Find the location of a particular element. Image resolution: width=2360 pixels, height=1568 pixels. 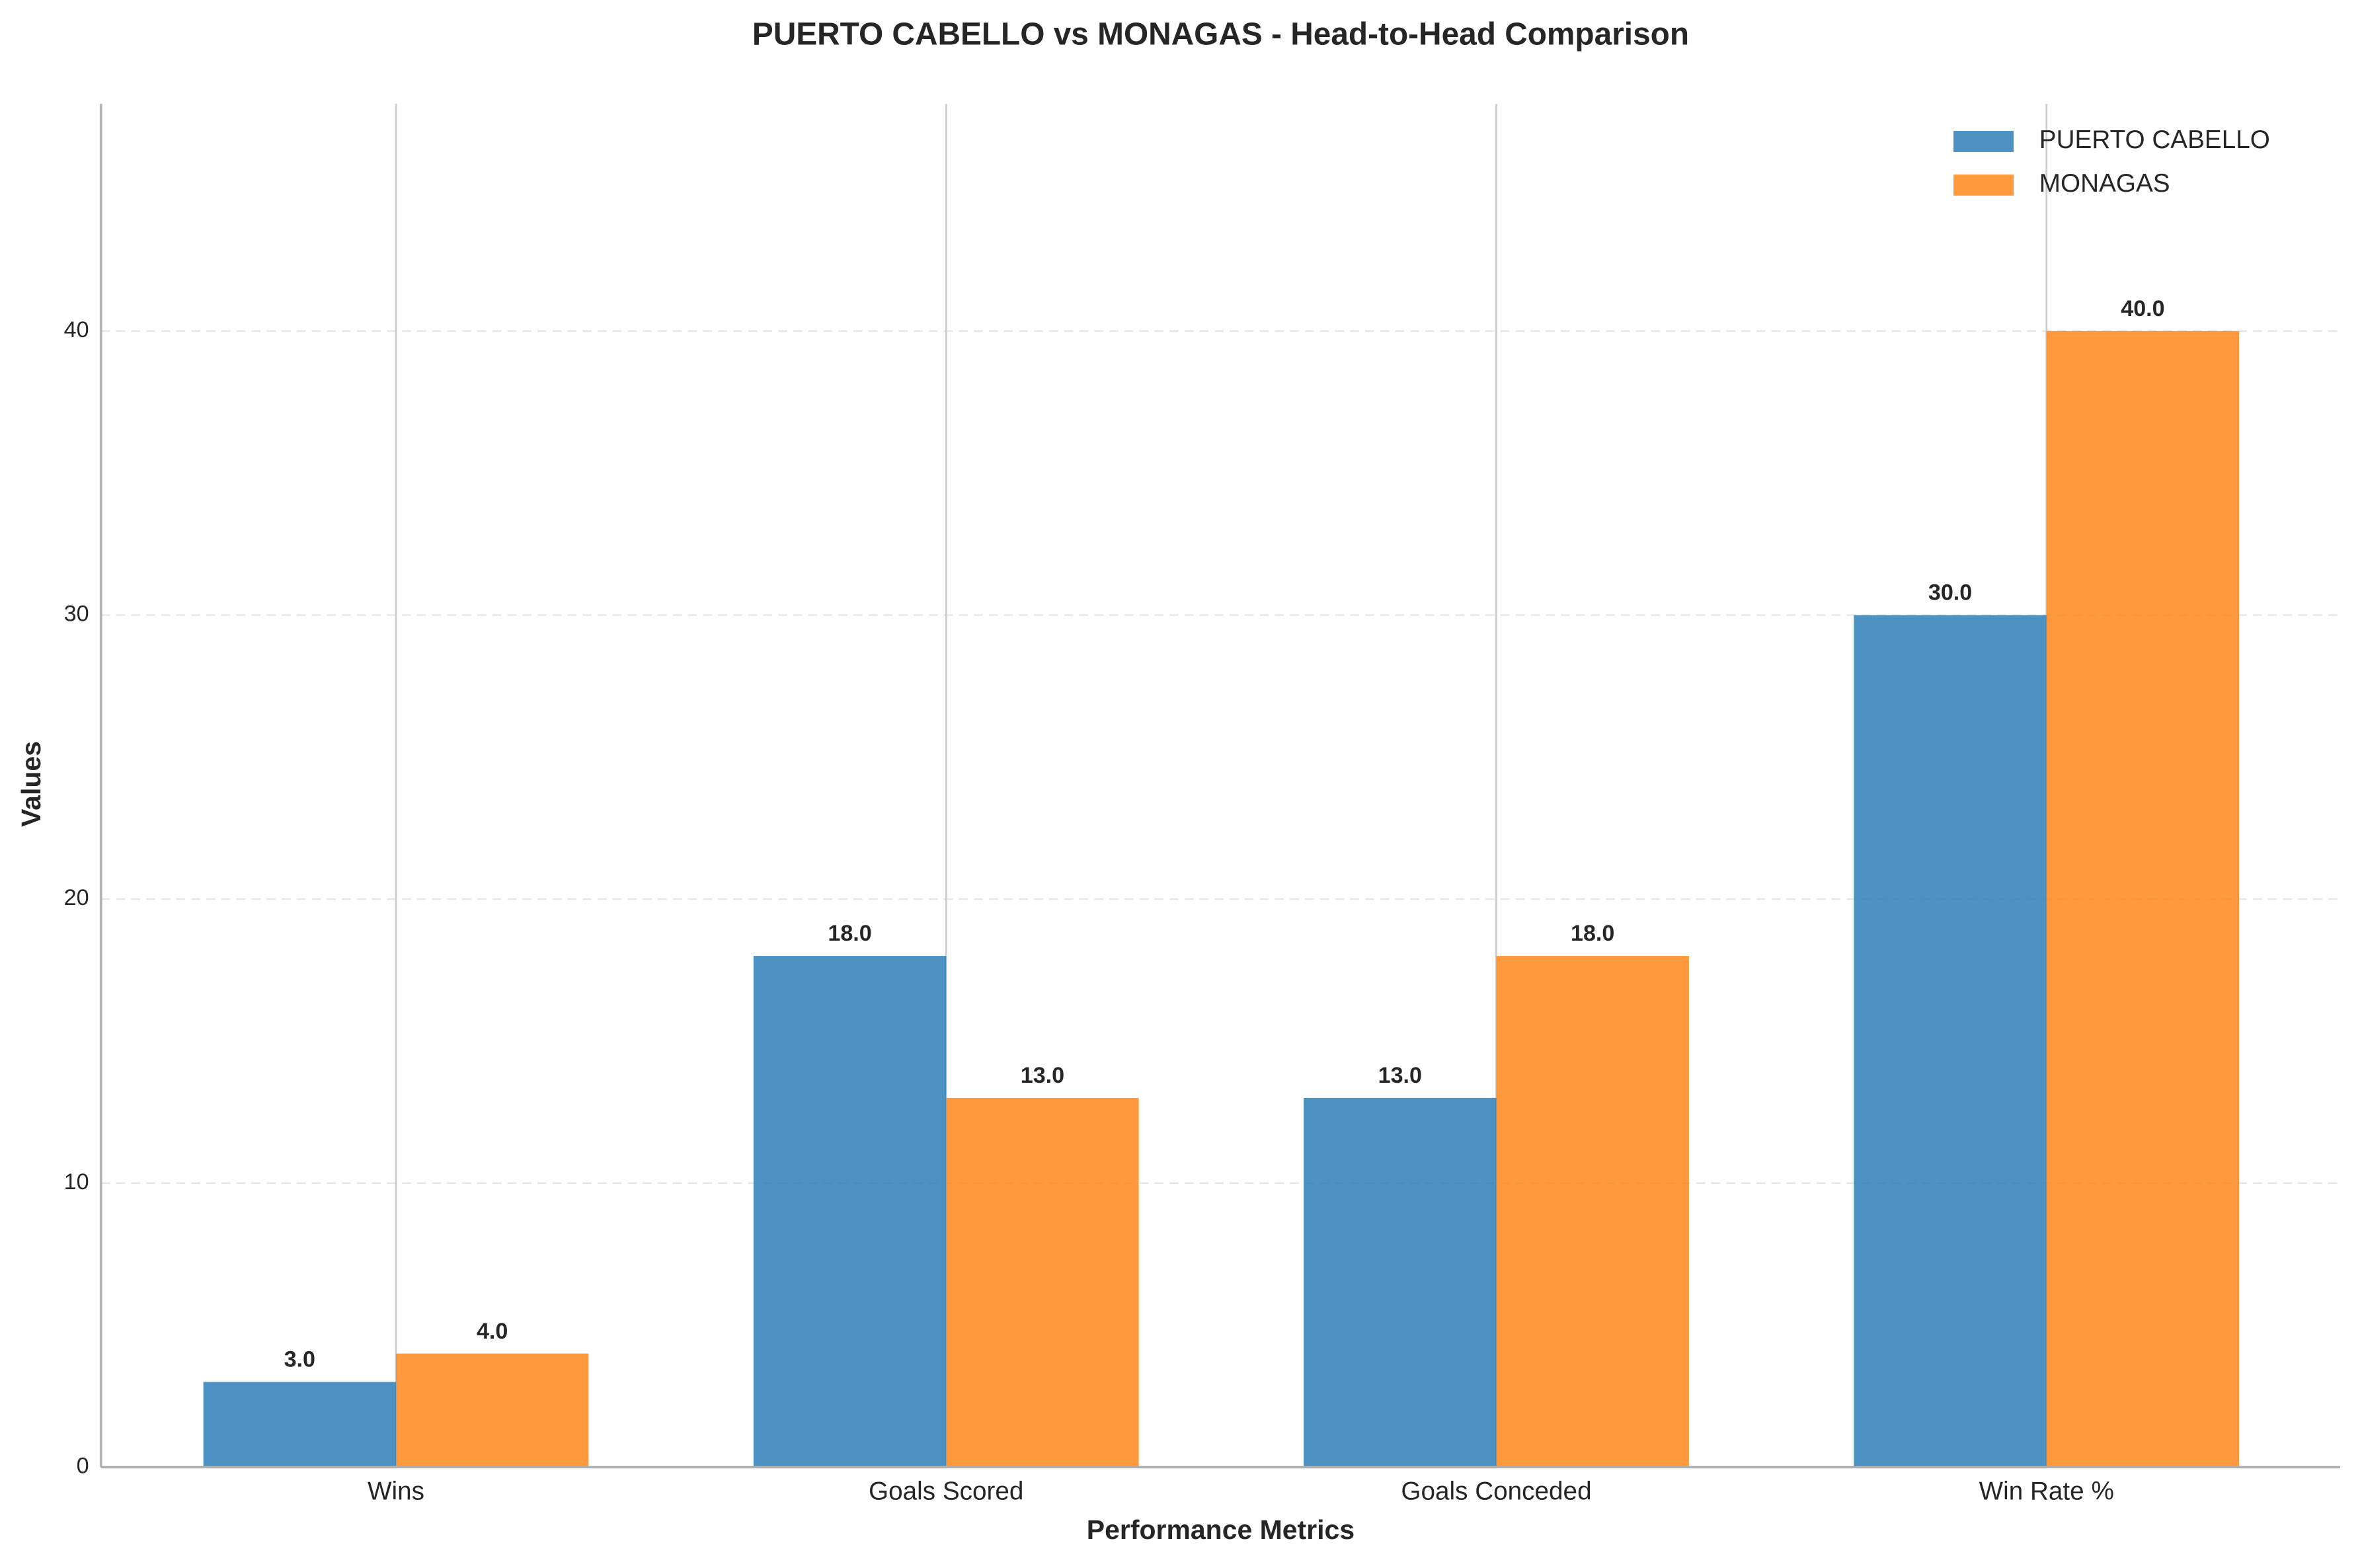

x-tick-label: Goals Scored is located at coordinates (946, 1491).